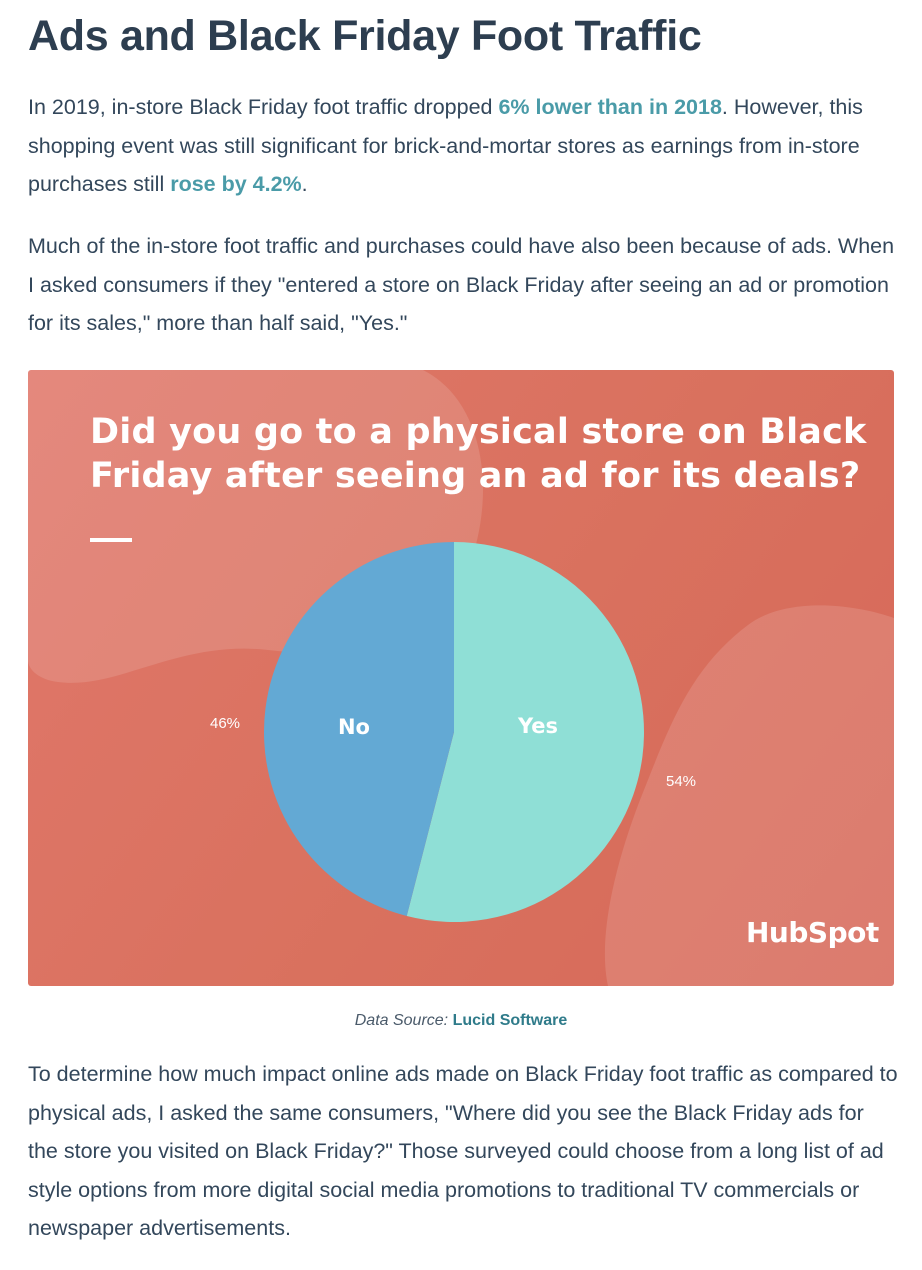 The height and width of the screenshot is (1270, 922). Describe the element at coordinates (510, 1020) in the screenshot. I see `caption-source-link: Lucid Software` at that location.